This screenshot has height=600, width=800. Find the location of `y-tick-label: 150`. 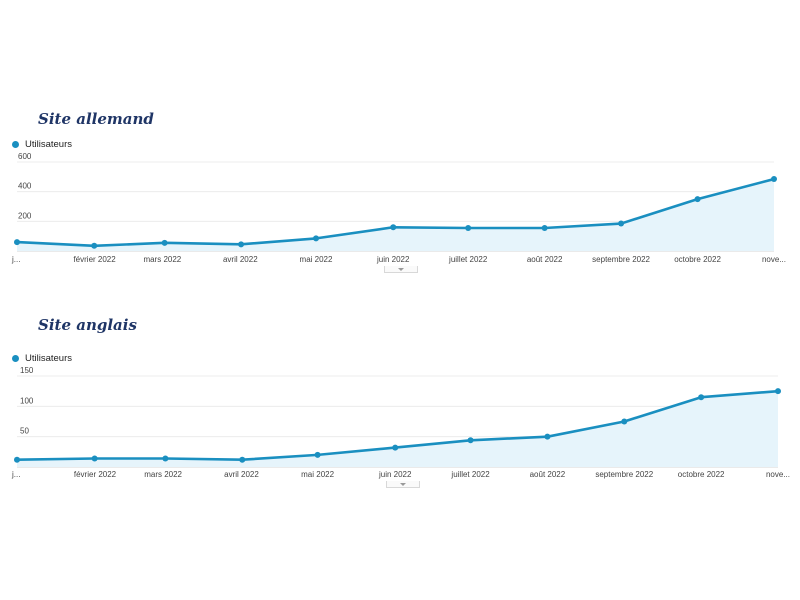

y-tick-label: 150 is located at coordinates (27, 370).